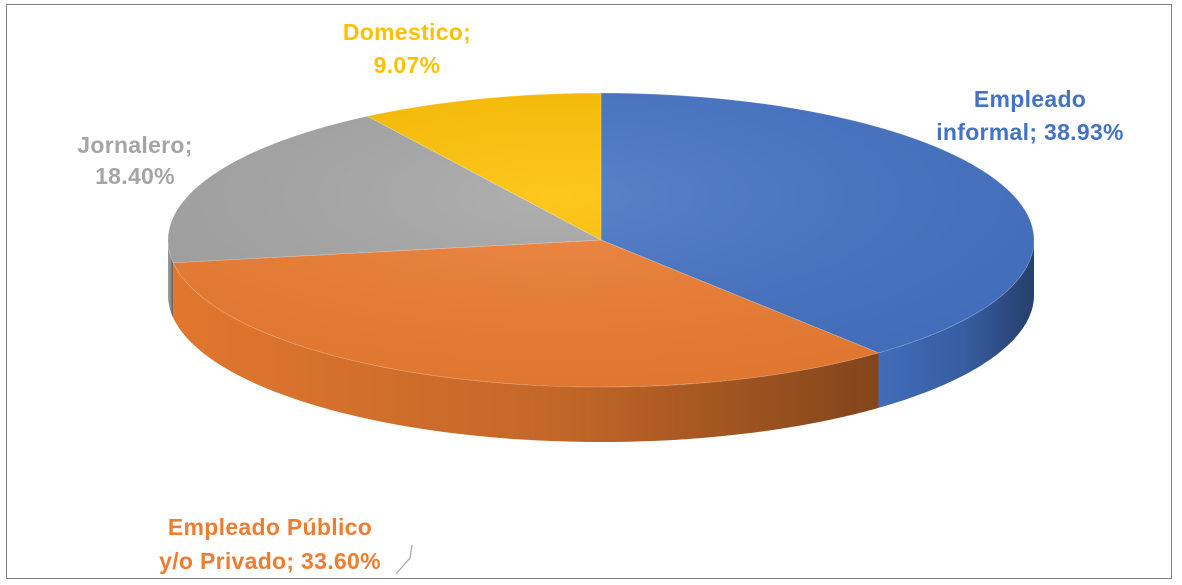  Describe the element at coordinates (404, 559) in the screenshot. I see `leader-line` at that location.